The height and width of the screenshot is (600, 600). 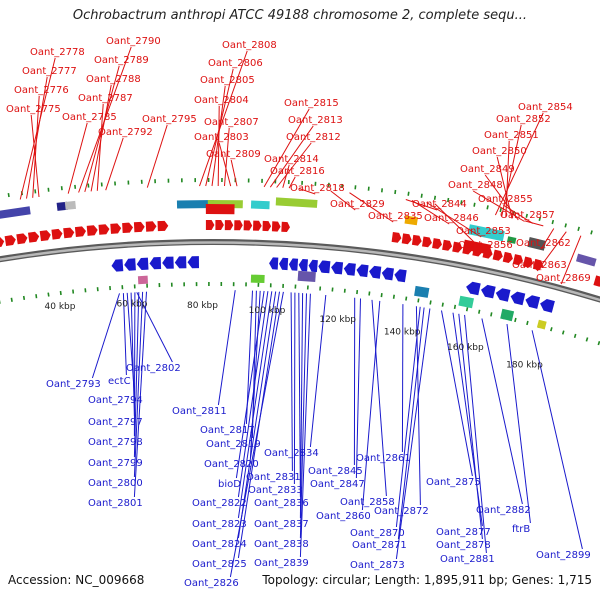 What do you see at coordinates (499, 151) in the screenshot?
I see `forward-gene-label: Oant_2850` at bounding box center [499, 151].